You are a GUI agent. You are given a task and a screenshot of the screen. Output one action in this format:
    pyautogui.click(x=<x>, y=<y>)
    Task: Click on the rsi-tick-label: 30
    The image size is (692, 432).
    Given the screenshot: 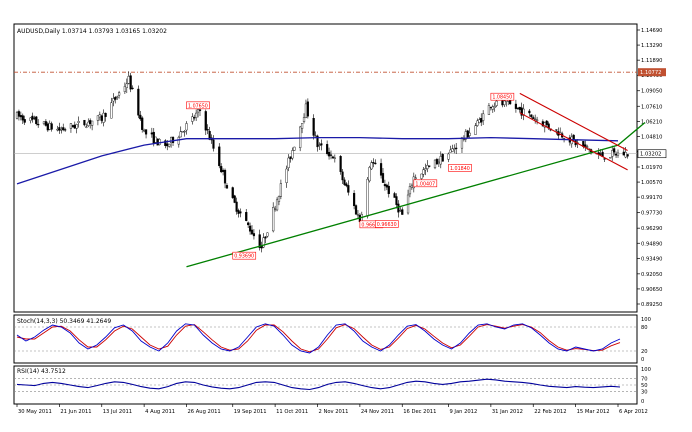 What is the action you would take?
    pyautogui.click(x=644, y=392)
    